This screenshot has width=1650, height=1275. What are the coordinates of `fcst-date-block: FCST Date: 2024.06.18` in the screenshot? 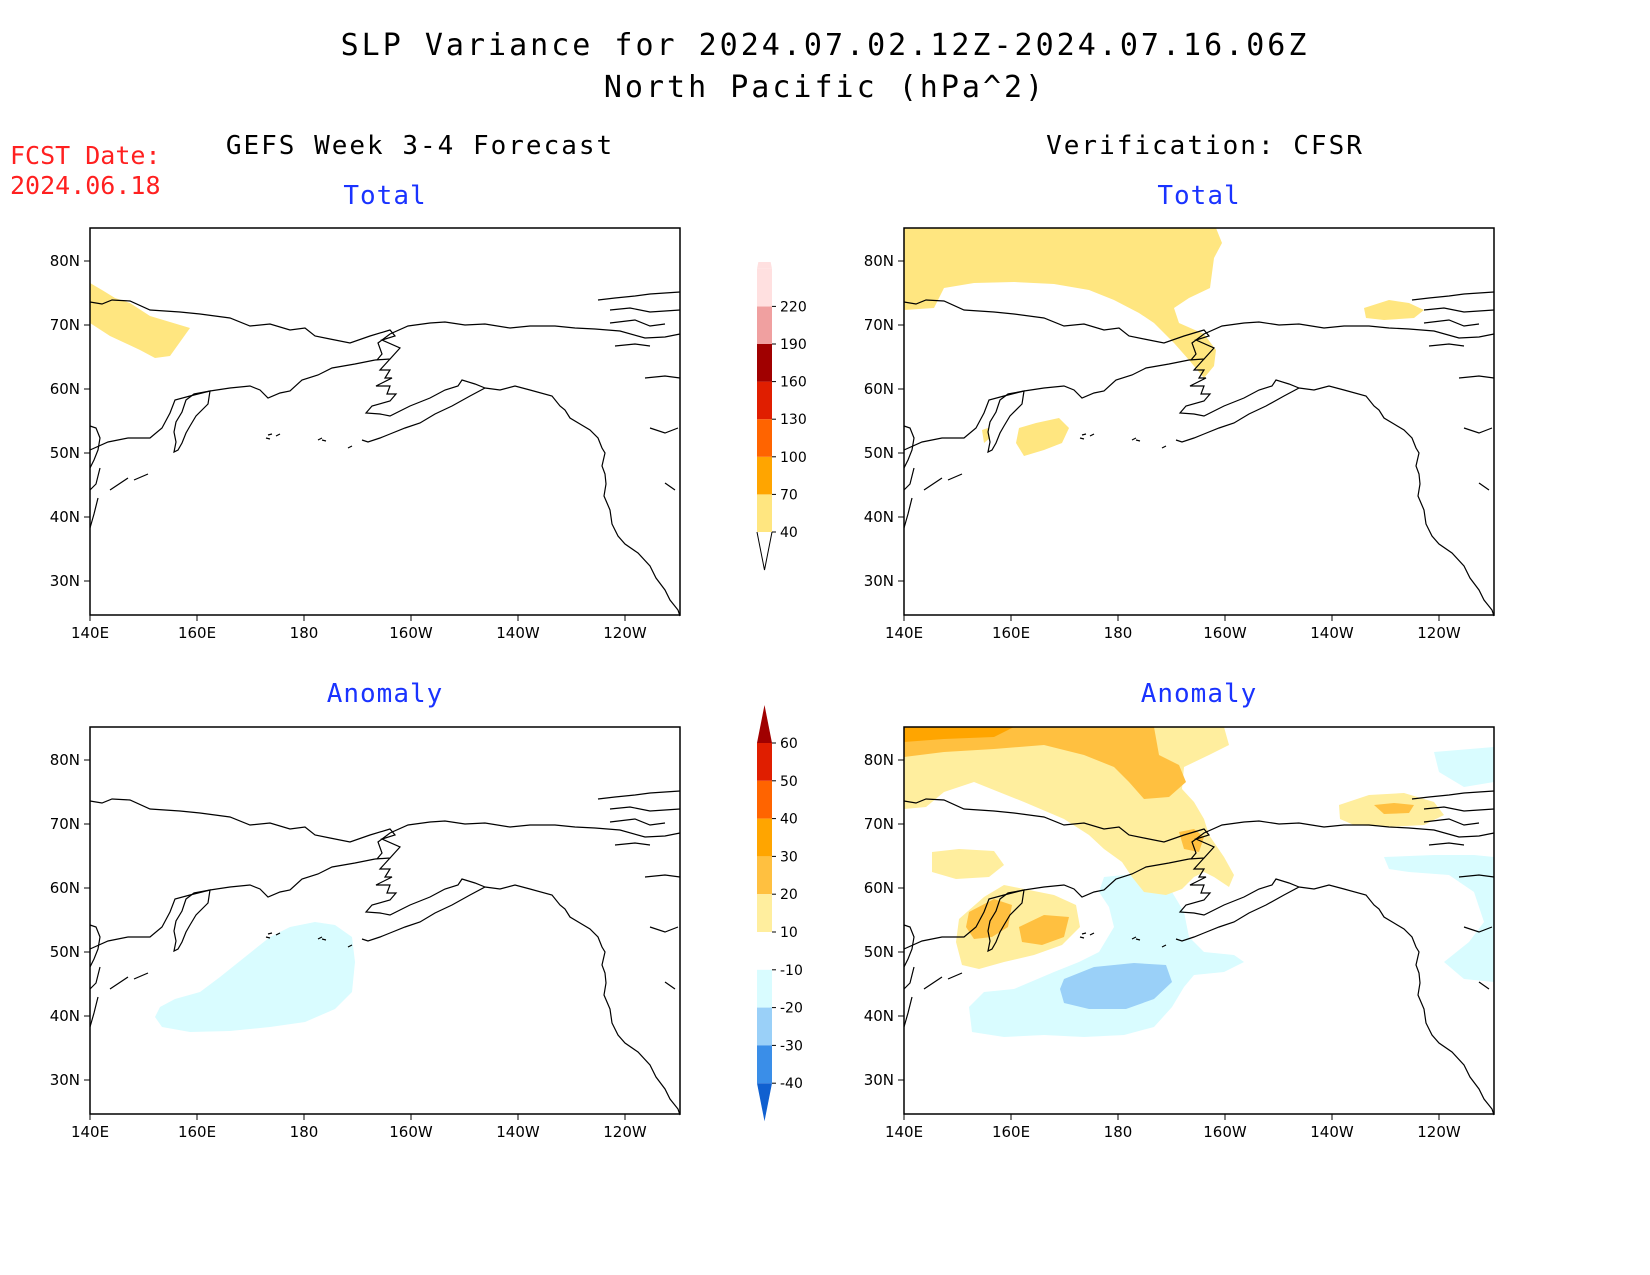 It's located at (85, 171).